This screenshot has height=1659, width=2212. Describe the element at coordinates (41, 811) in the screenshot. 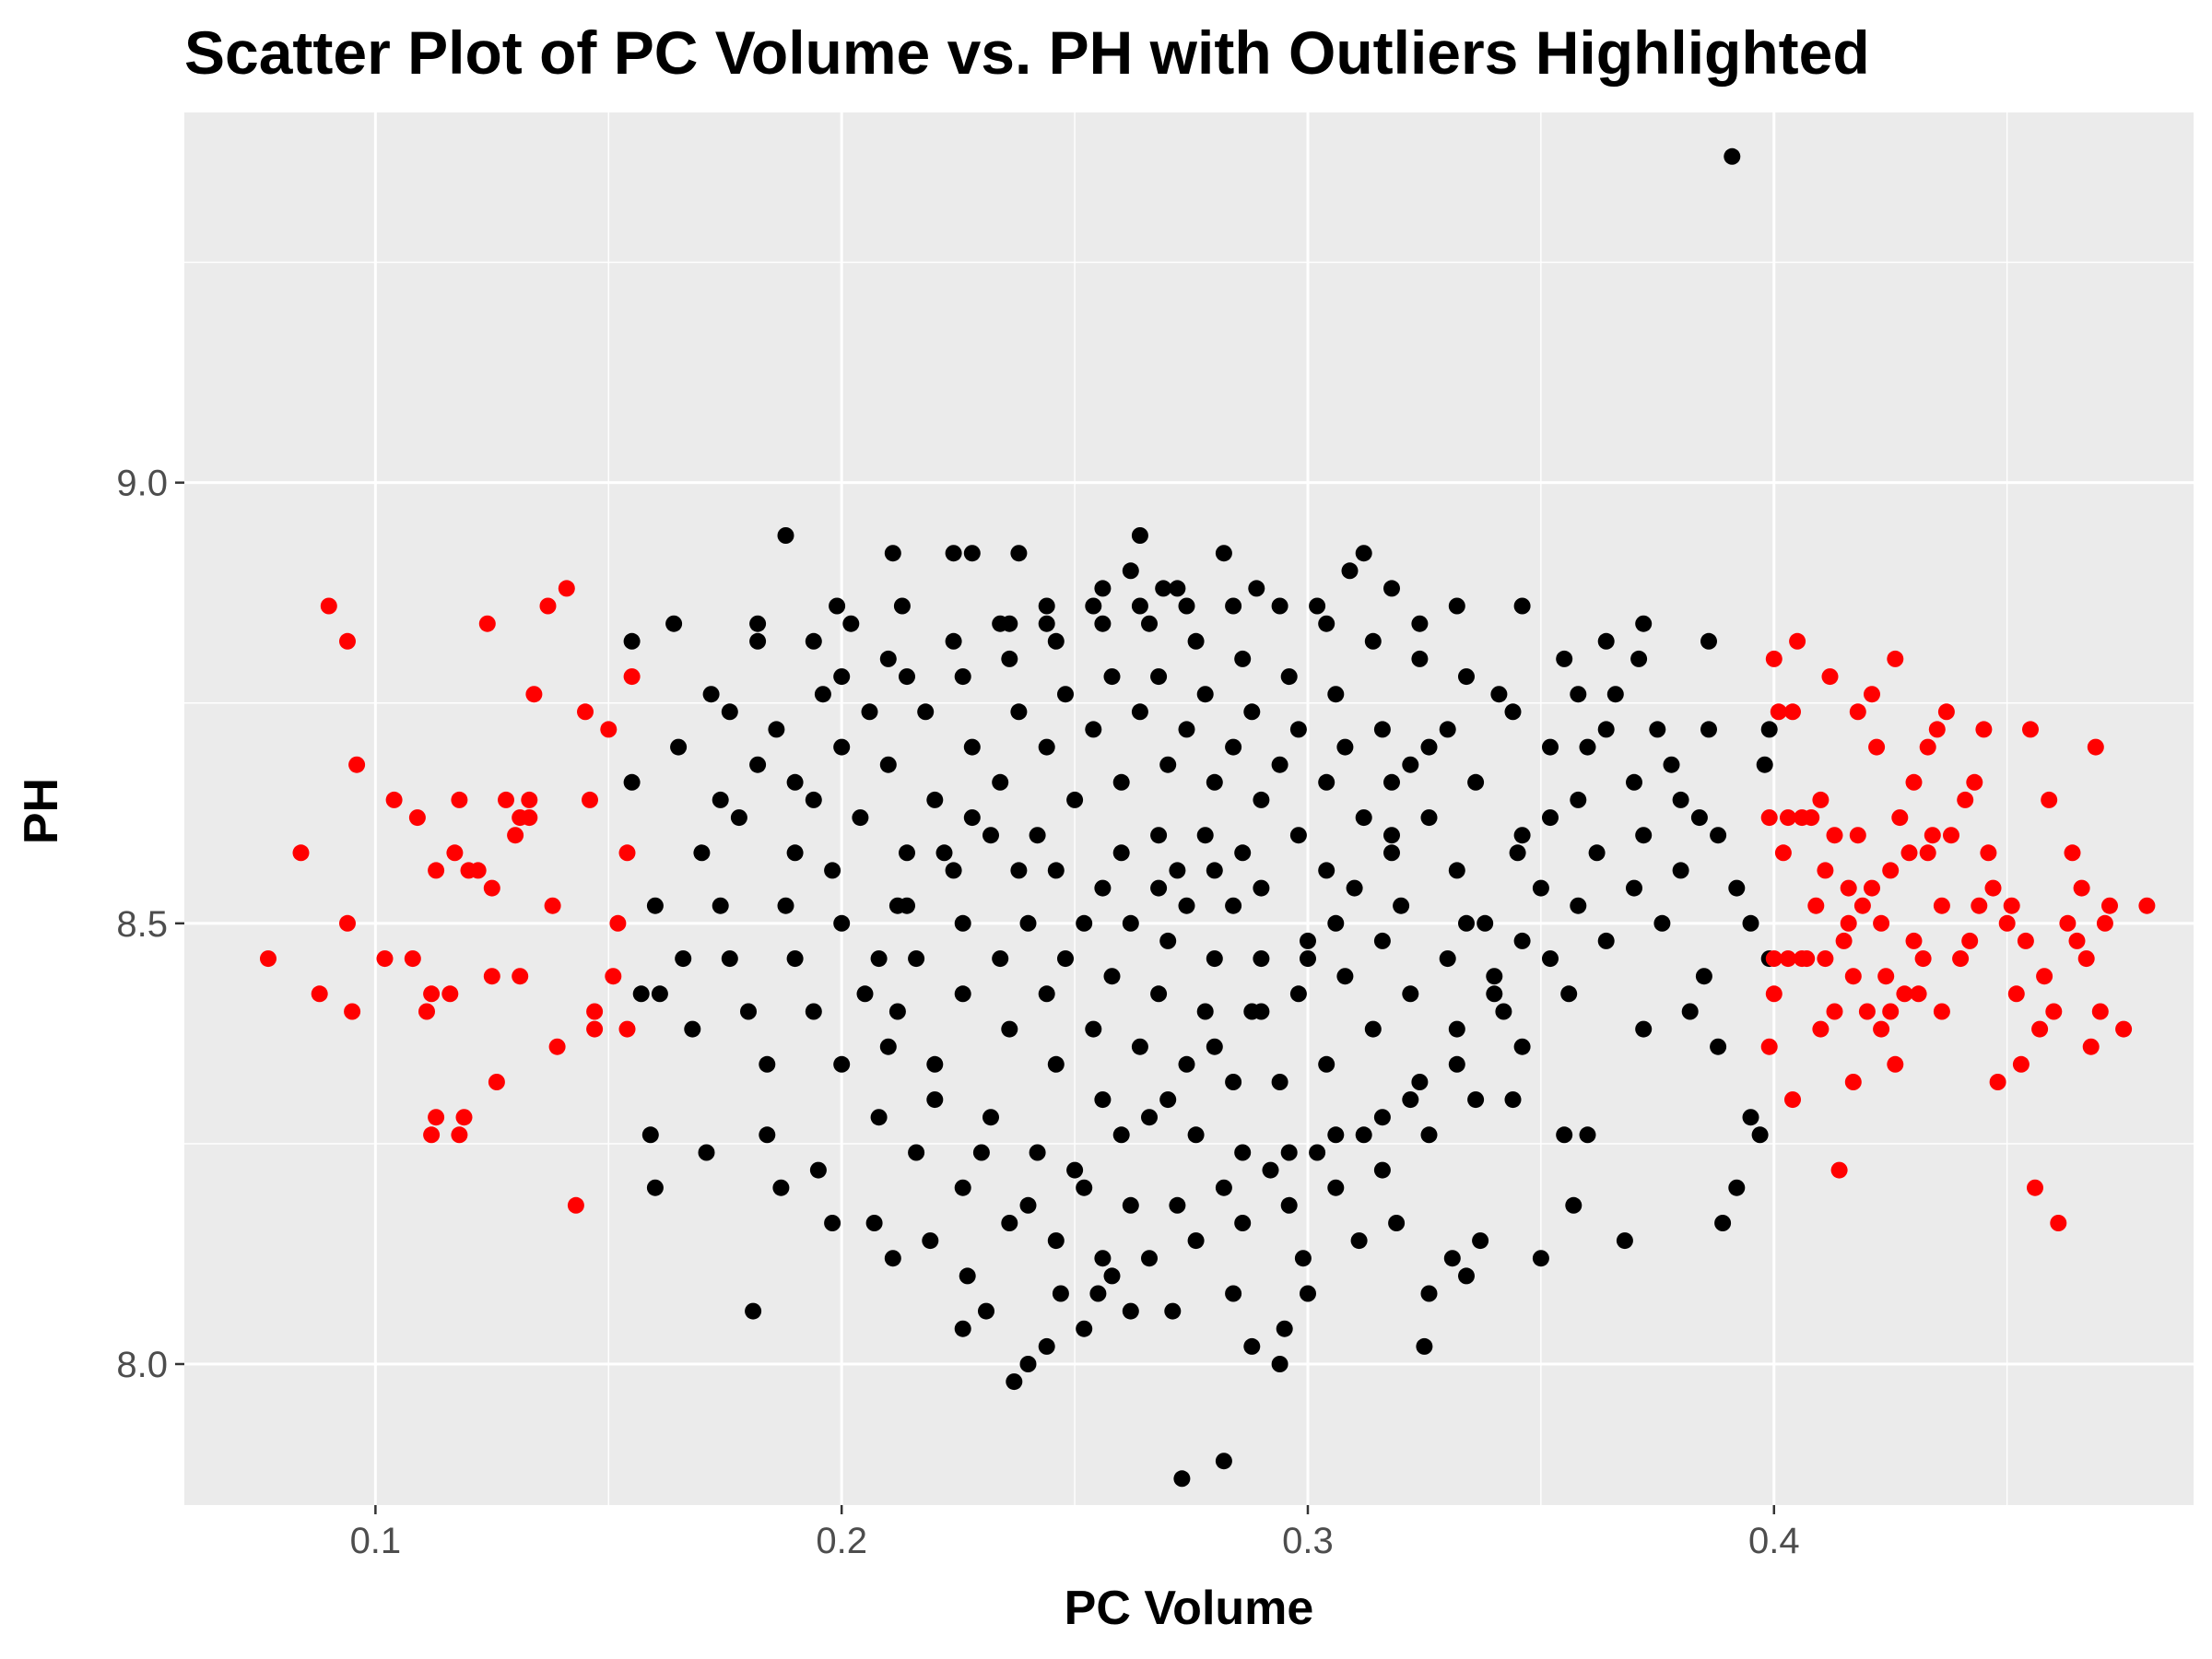

I see `y-axis-title: PH` at that location.